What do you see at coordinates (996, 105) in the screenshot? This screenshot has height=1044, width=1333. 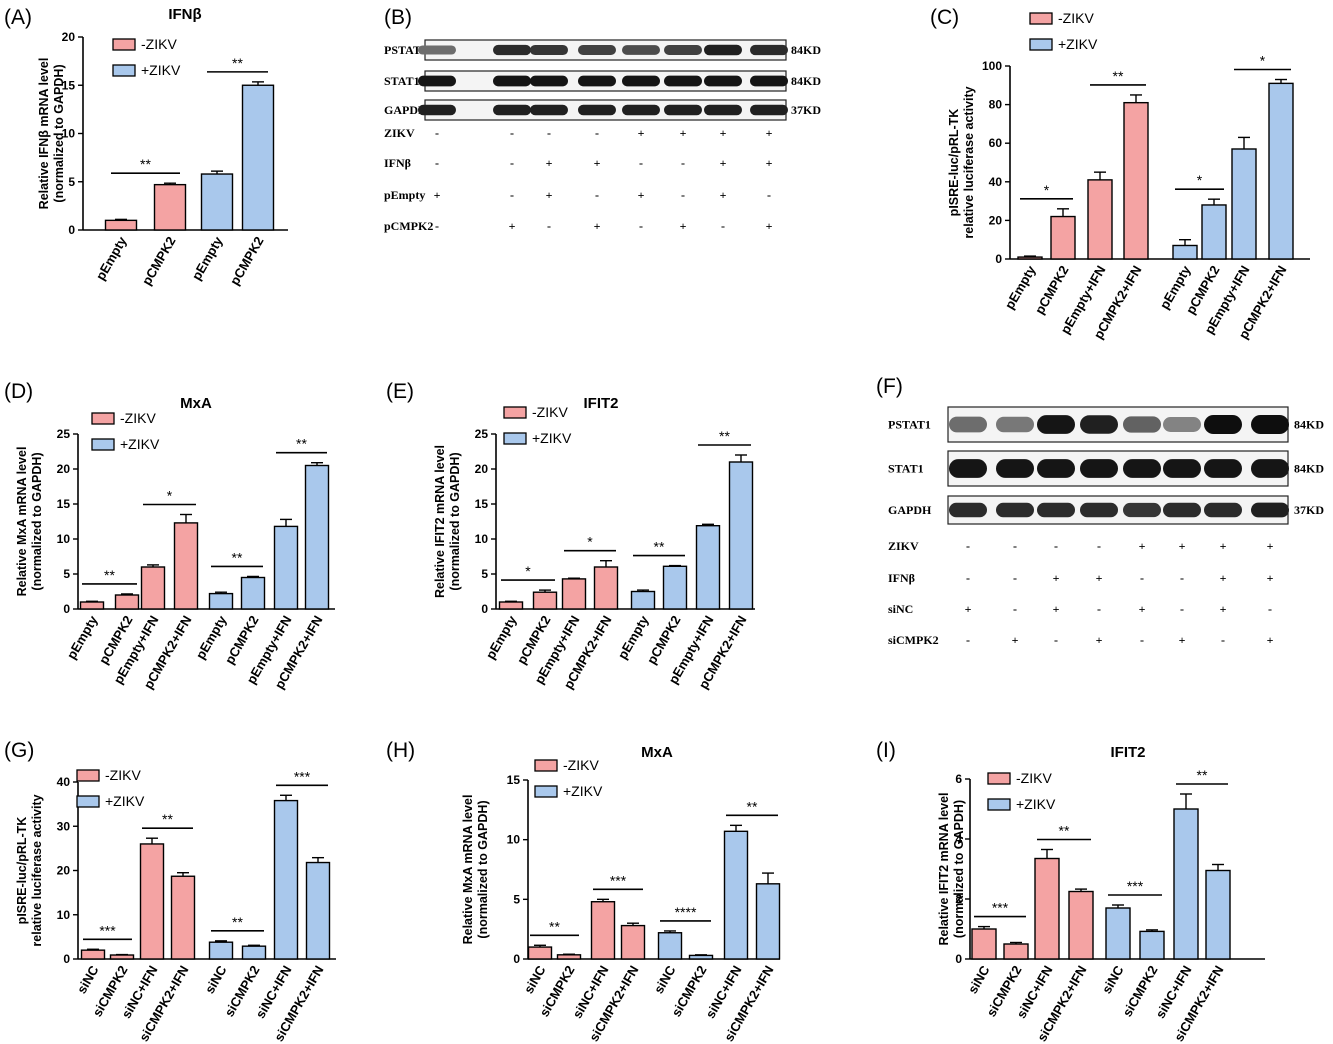 I see `y-tick-label: 80` at bounding box center [996, 105].